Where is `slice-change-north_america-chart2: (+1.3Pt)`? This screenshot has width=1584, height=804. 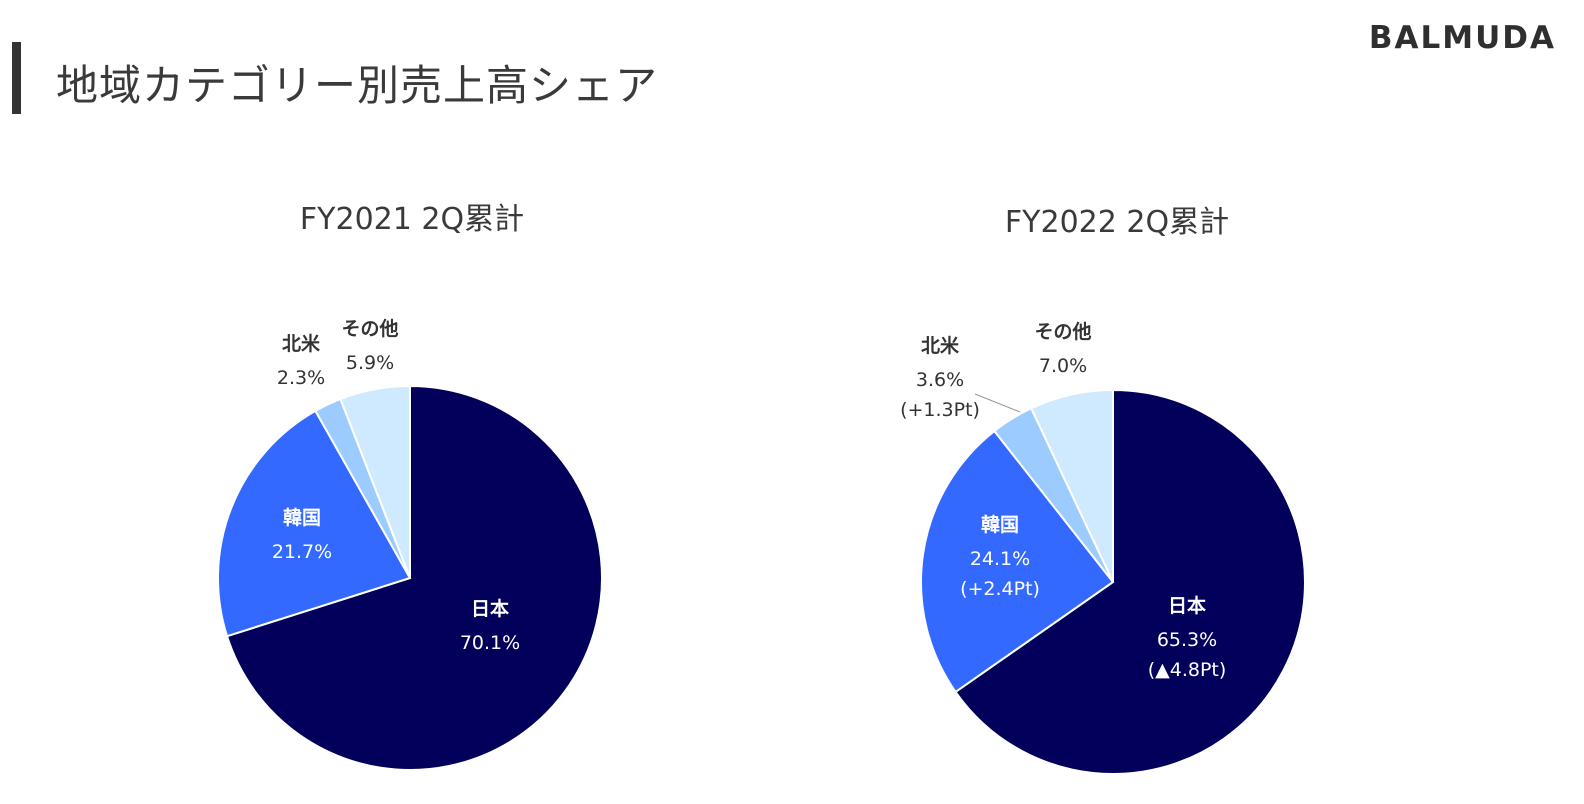
slice-change-north_america-chart2: (+1.3Pt) is located at coordinates (940, 410).